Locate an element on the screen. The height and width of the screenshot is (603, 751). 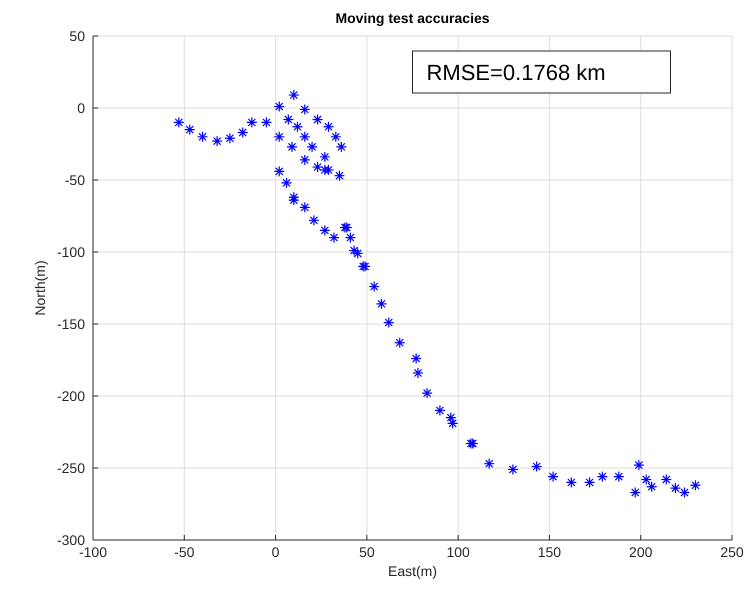
y-tick-label: -200 is located at coordinates (71, 396).